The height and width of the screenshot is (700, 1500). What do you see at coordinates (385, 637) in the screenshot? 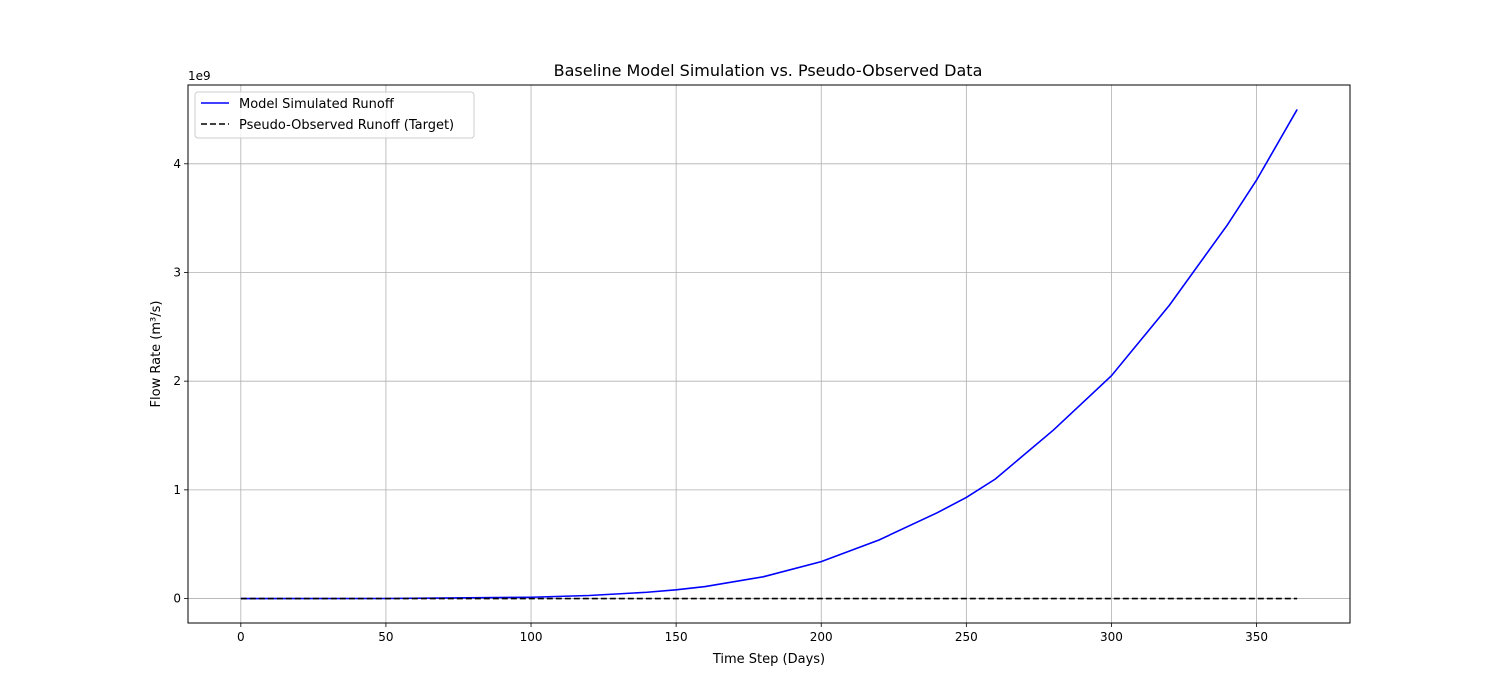
I see `x-tick-label: 50` at bounding box center [385, 637].